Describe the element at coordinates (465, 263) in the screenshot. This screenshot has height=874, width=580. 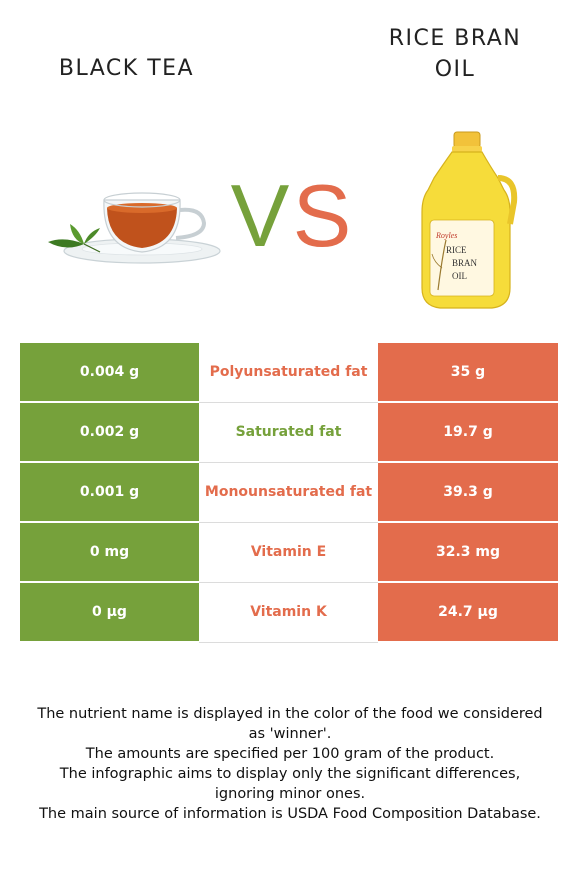
I see `oil-label-line2: BRAN` at that location.